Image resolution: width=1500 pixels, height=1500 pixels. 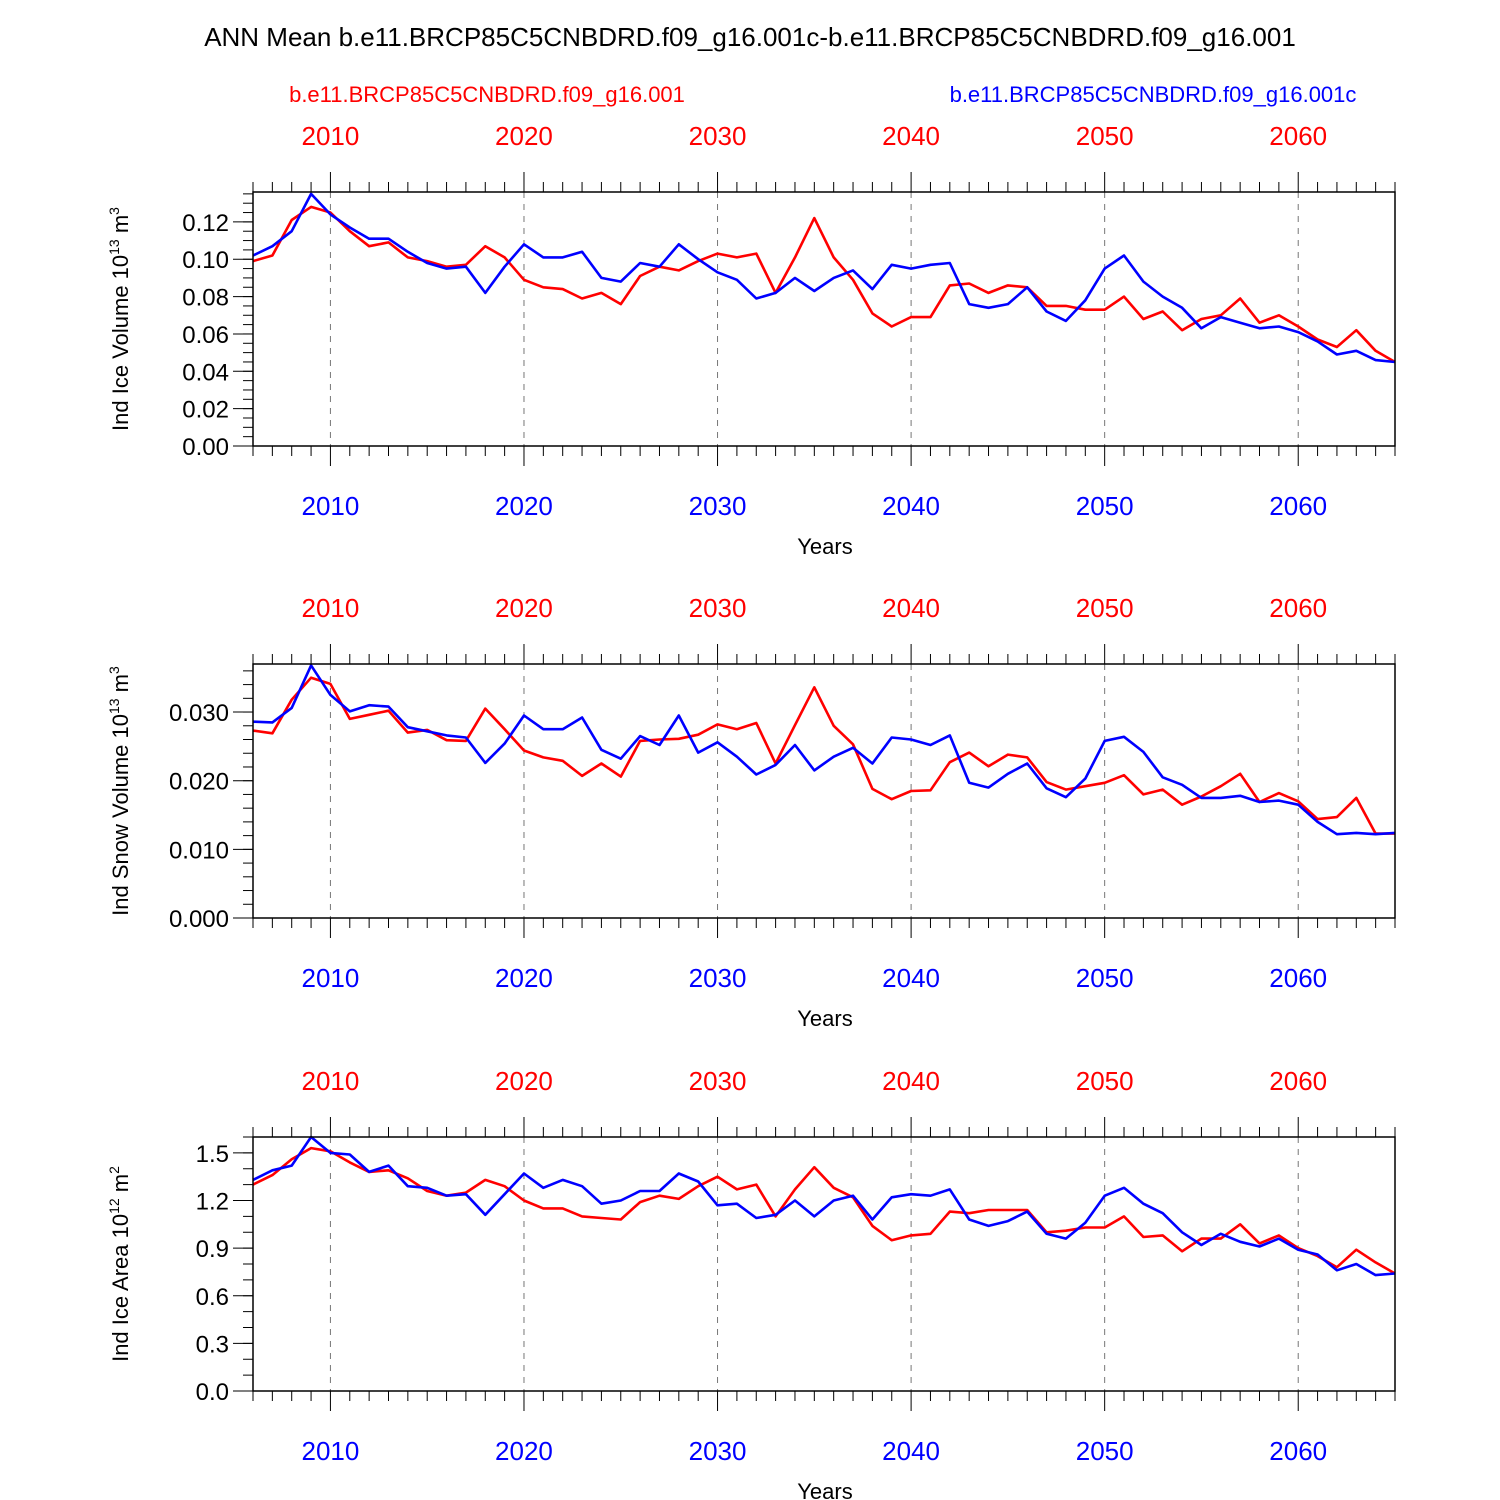 I want to click on y-axis-label: Ind Ice Area 1012 m2, so click(x=119, y=1264).